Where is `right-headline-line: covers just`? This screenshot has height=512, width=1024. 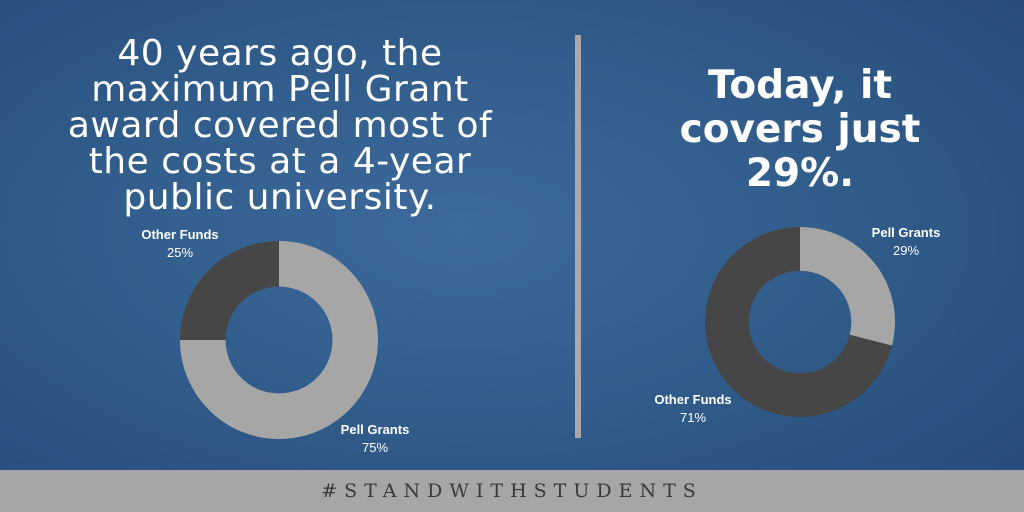
right-headline-line: covers just is located at coordinates (800, 129).